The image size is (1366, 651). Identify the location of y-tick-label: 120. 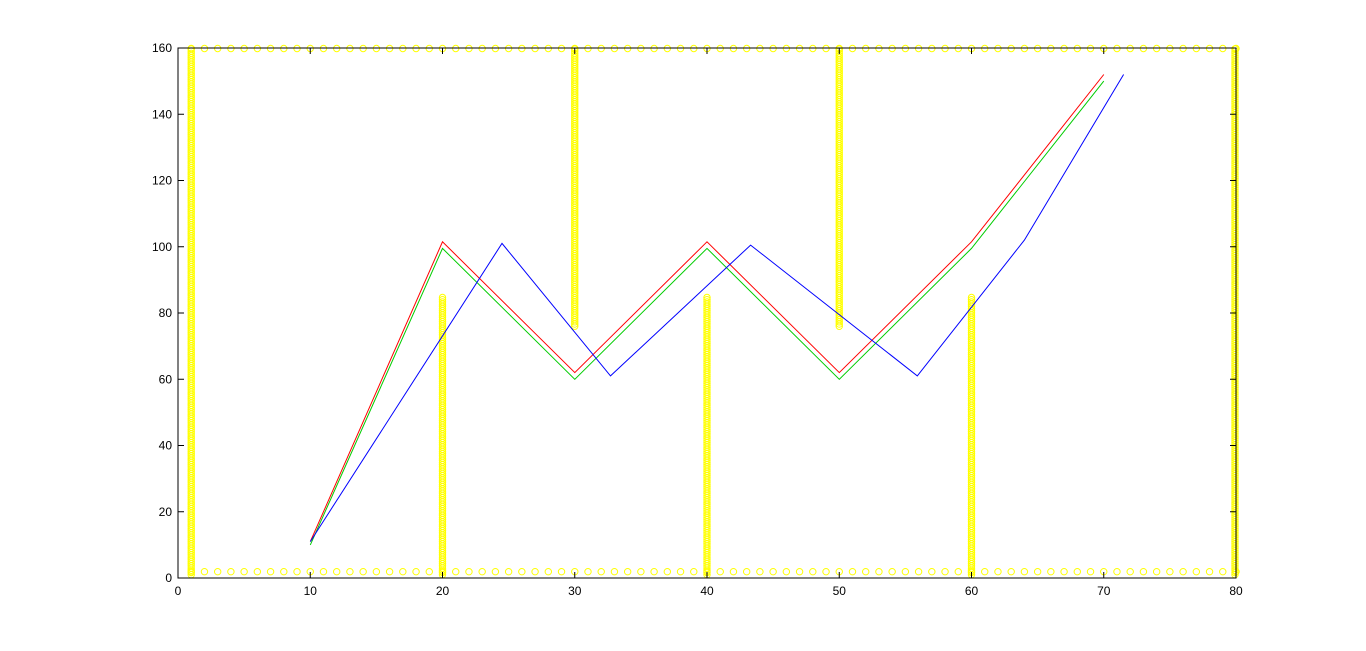
(162, 181).